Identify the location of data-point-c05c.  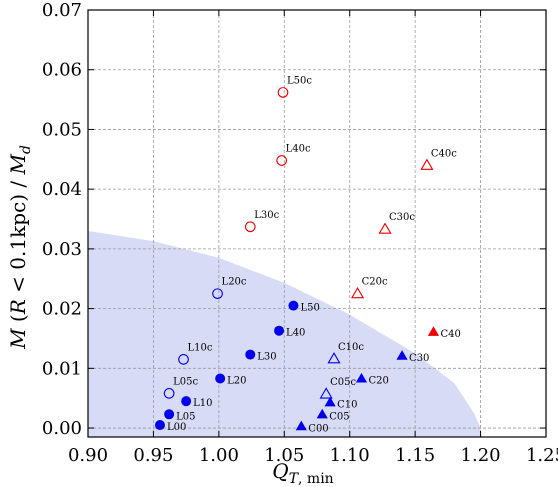
(326, 393).